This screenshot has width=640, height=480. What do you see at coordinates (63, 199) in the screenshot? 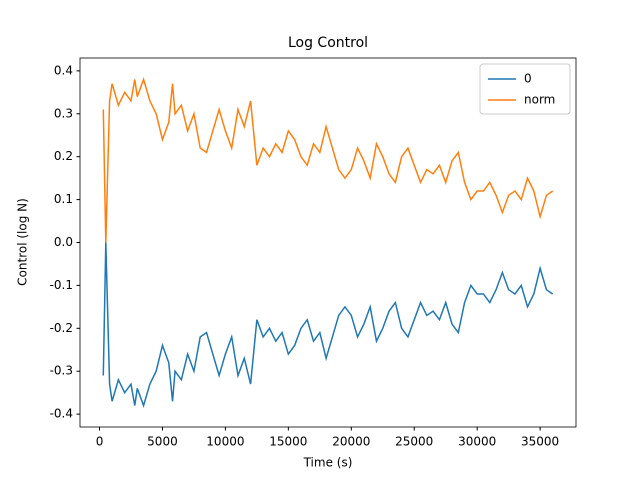
I see `y-tick-label: 0.1` at bounding box center [63, 199].